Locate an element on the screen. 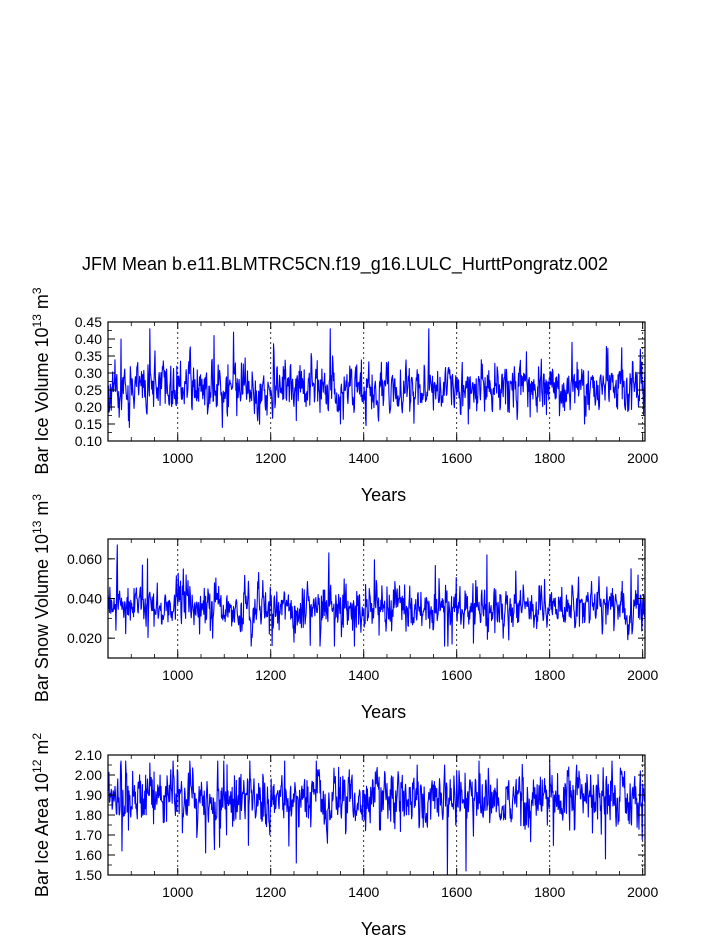  y-tick-label: 2.00 is located at coordinates (88, 775).